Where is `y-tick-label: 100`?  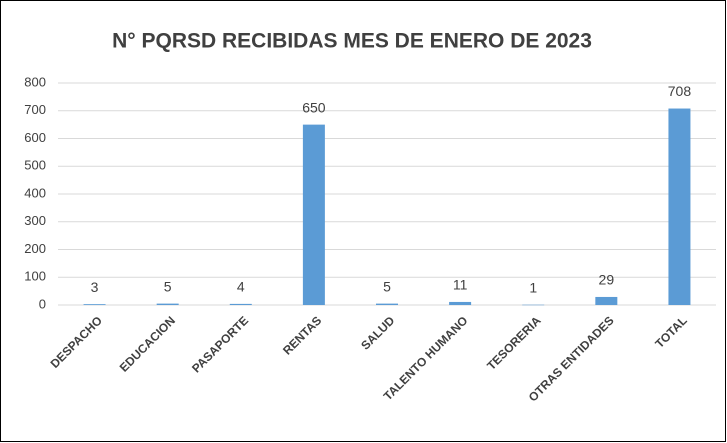 y-tick-label: 100 is located at coordinates (35, 276).